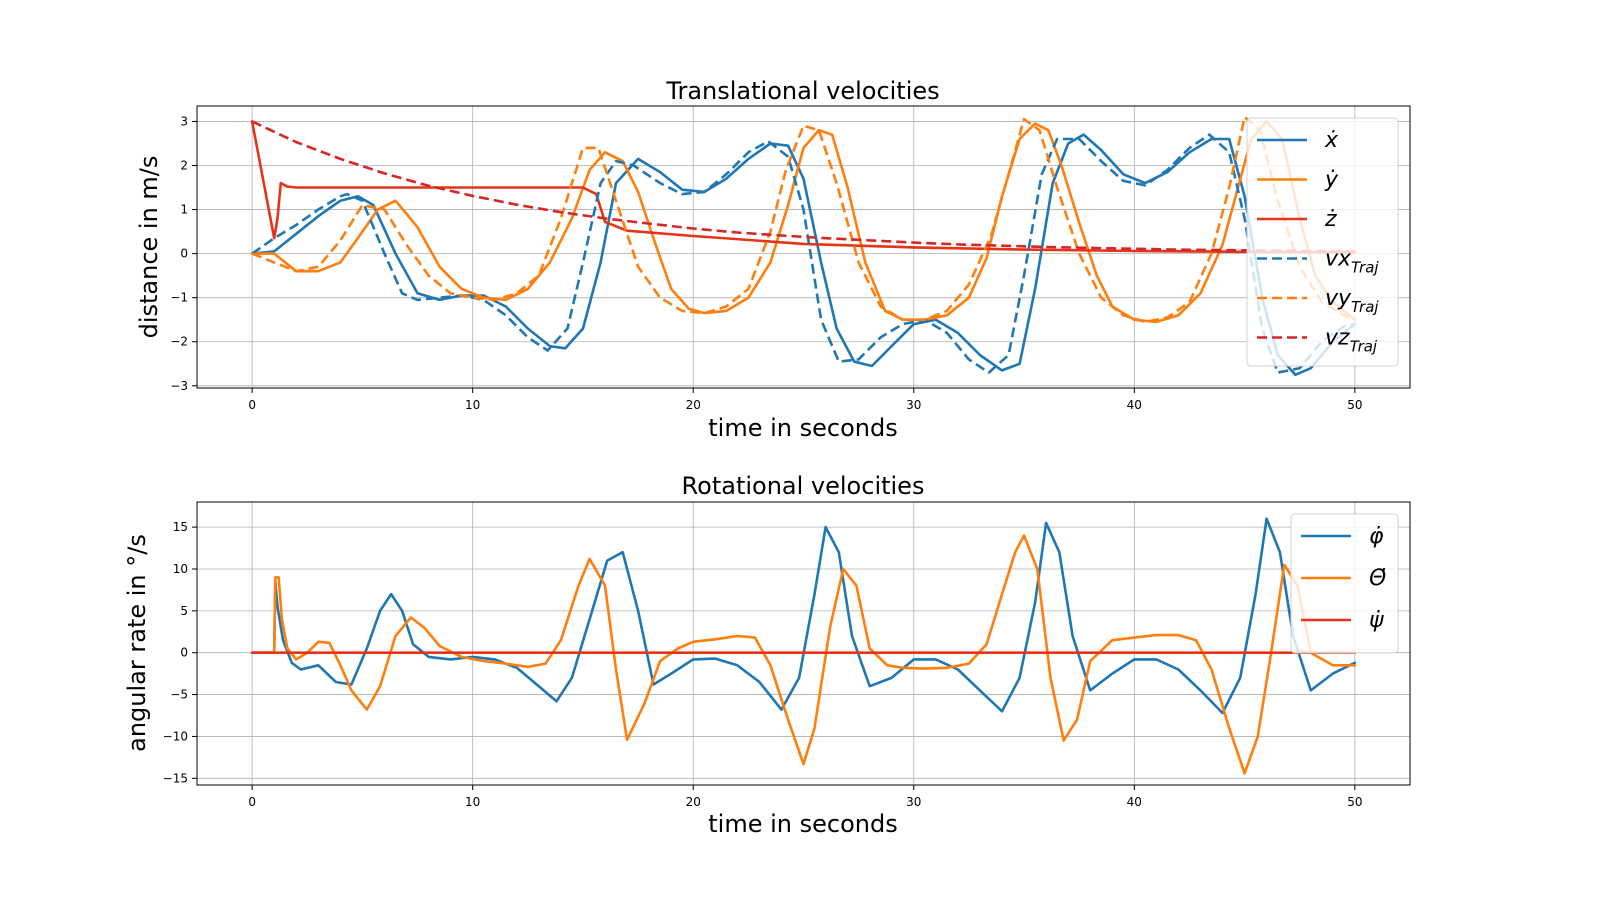  What do you see at coordinates (1337, 338) in the screenshot?
I see `legend-label-base: vz` at bounding box center [1337, 338].